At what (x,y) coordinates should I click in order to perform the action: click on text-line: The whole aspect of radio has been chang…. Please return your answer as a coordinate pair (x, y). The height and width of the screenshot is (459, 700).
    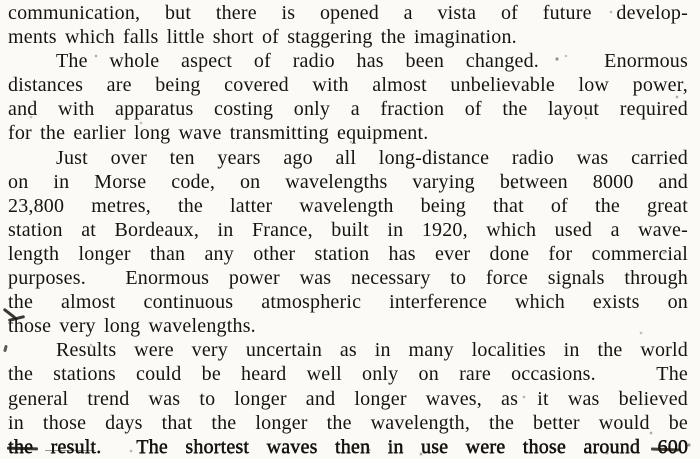
    Looking at the image, I should click on (372, 61).